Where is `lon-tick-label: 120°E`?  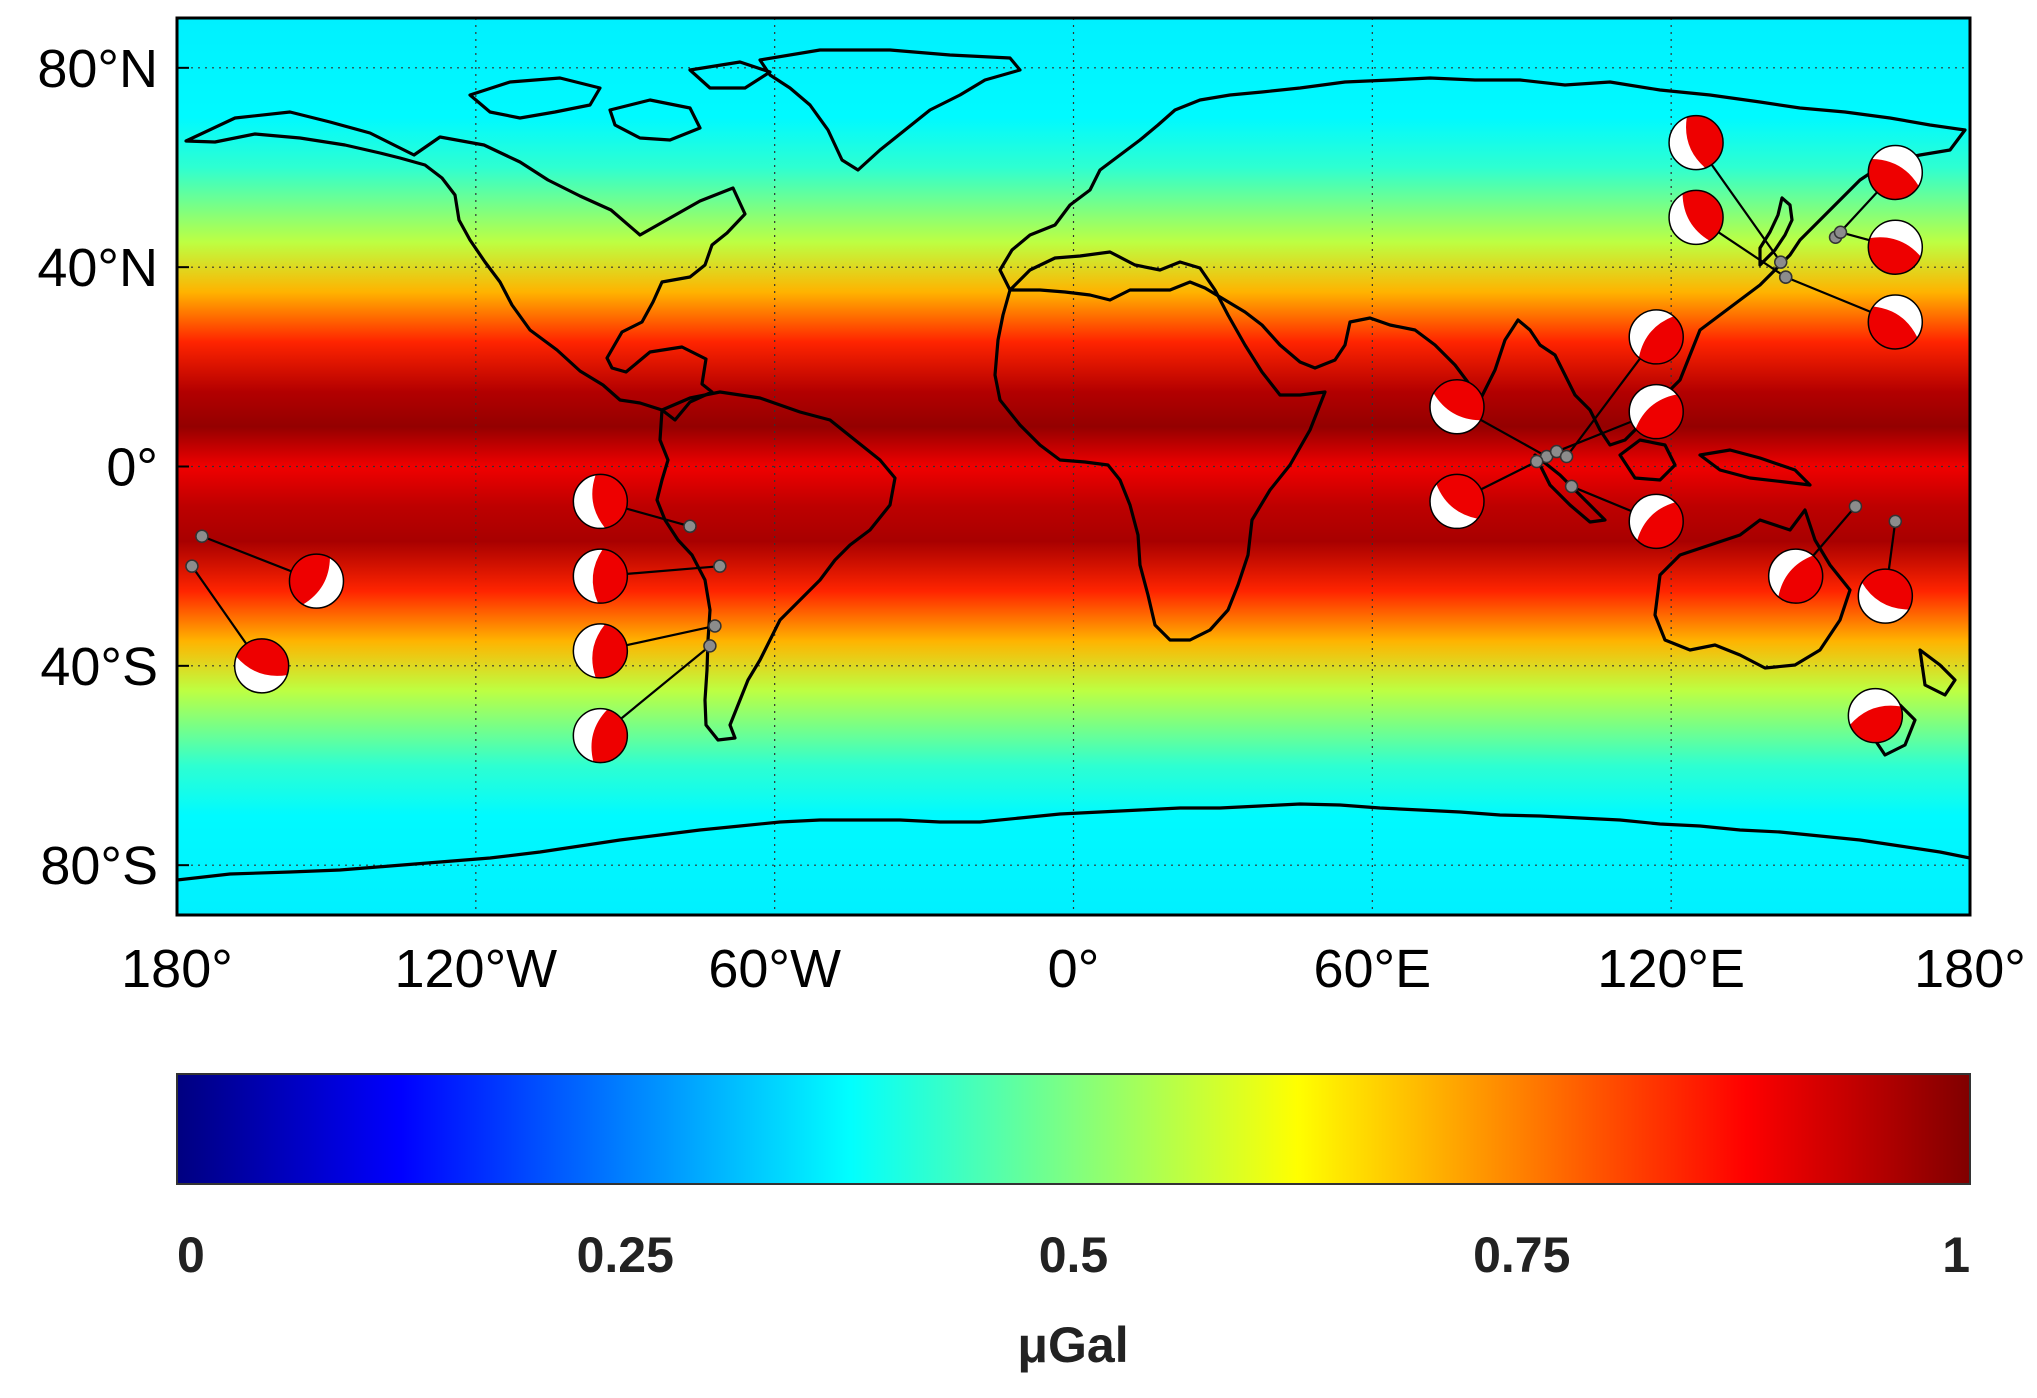 lon-tick-label: 120°E is located at coordinates (1671, 969).